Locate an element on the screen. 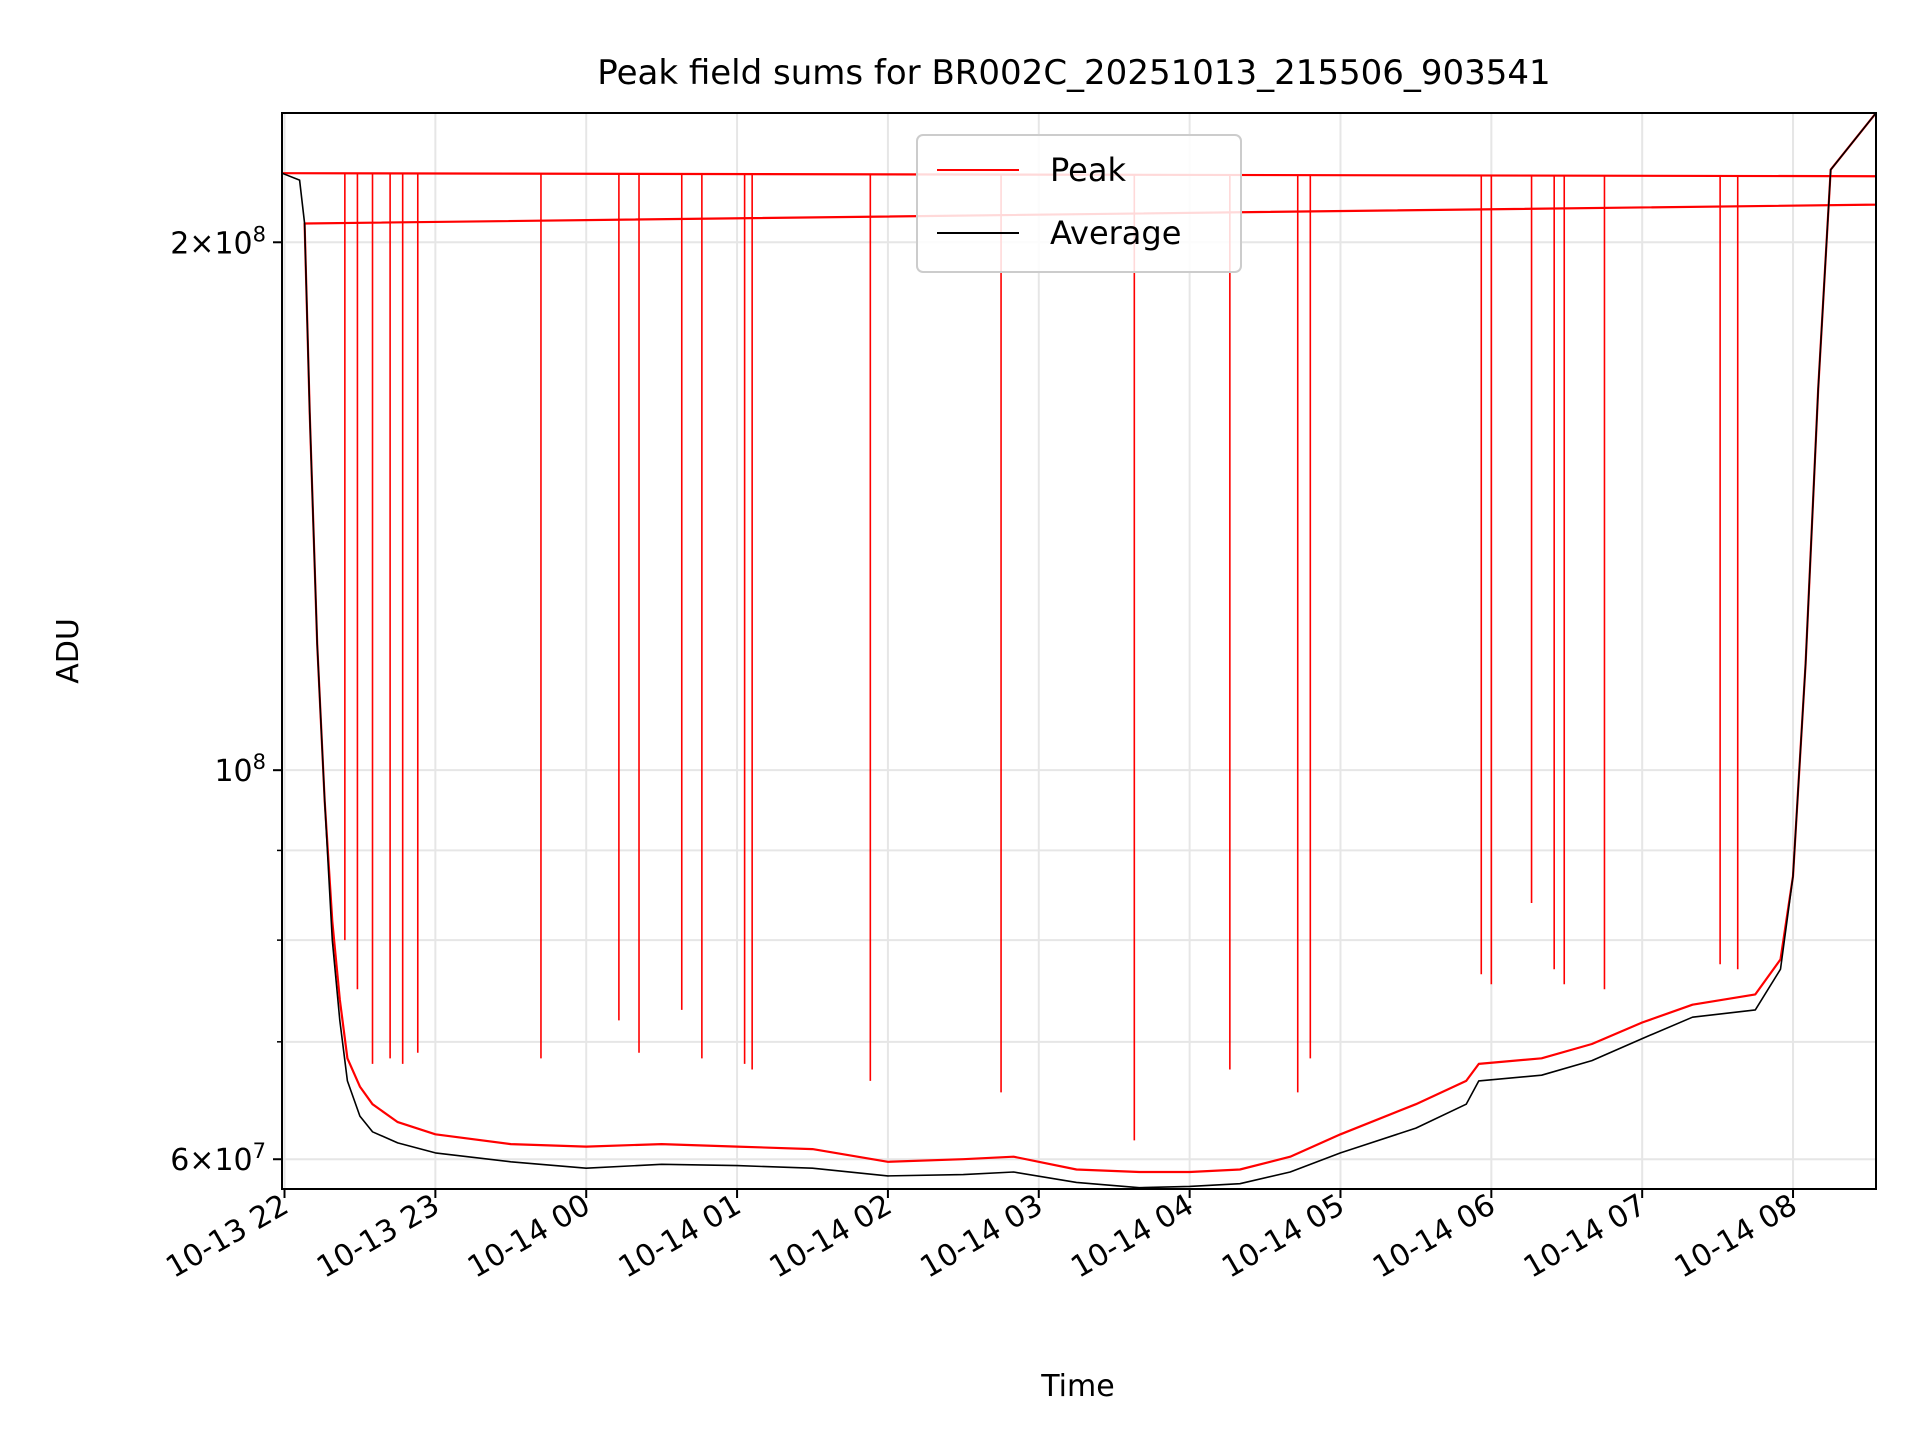 The width and height of the screenshot is (1920, 1440). legend-label-peak: Peak is located at coordinates (1088, 170).